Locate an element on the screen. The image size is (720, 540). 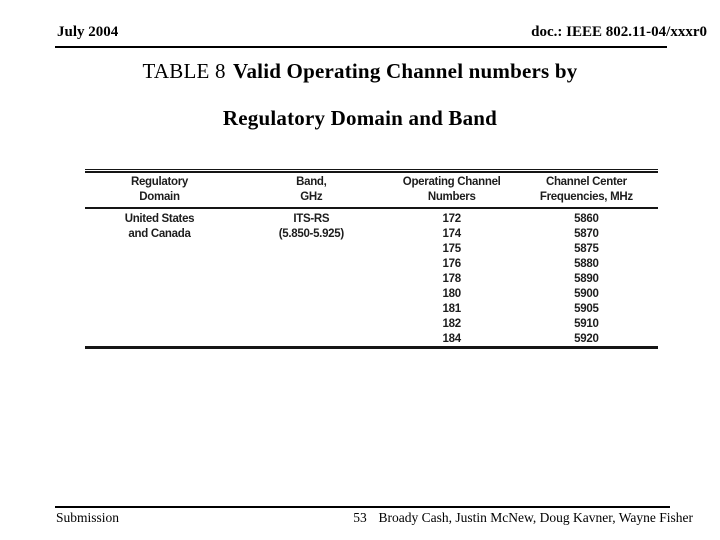
page-number: 53 is located at coordinates (360, 517).